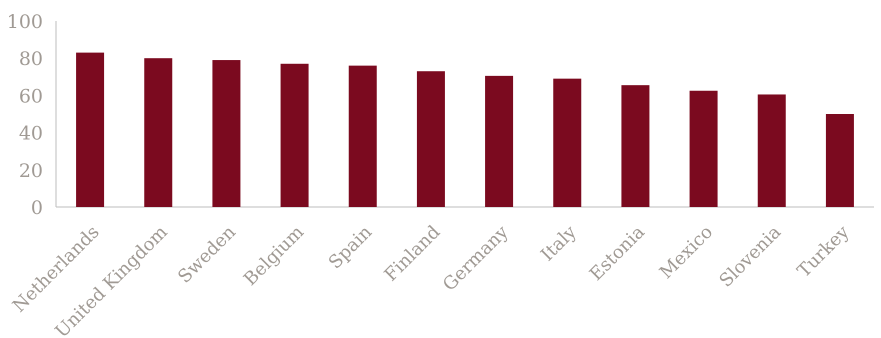  What do you see at coordinates (207, 254) in the screenshot?
I see `x-category-label: Sweden` at bounding box center [207, 254].